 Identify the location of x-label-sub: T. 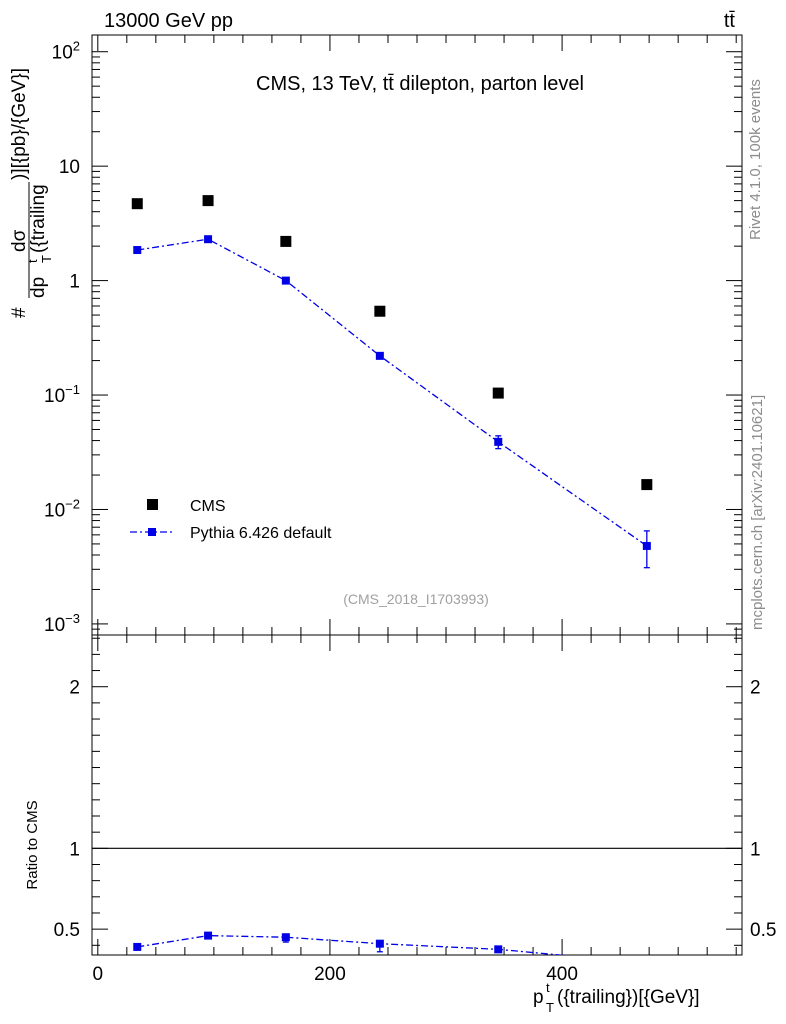
(550, 1007).